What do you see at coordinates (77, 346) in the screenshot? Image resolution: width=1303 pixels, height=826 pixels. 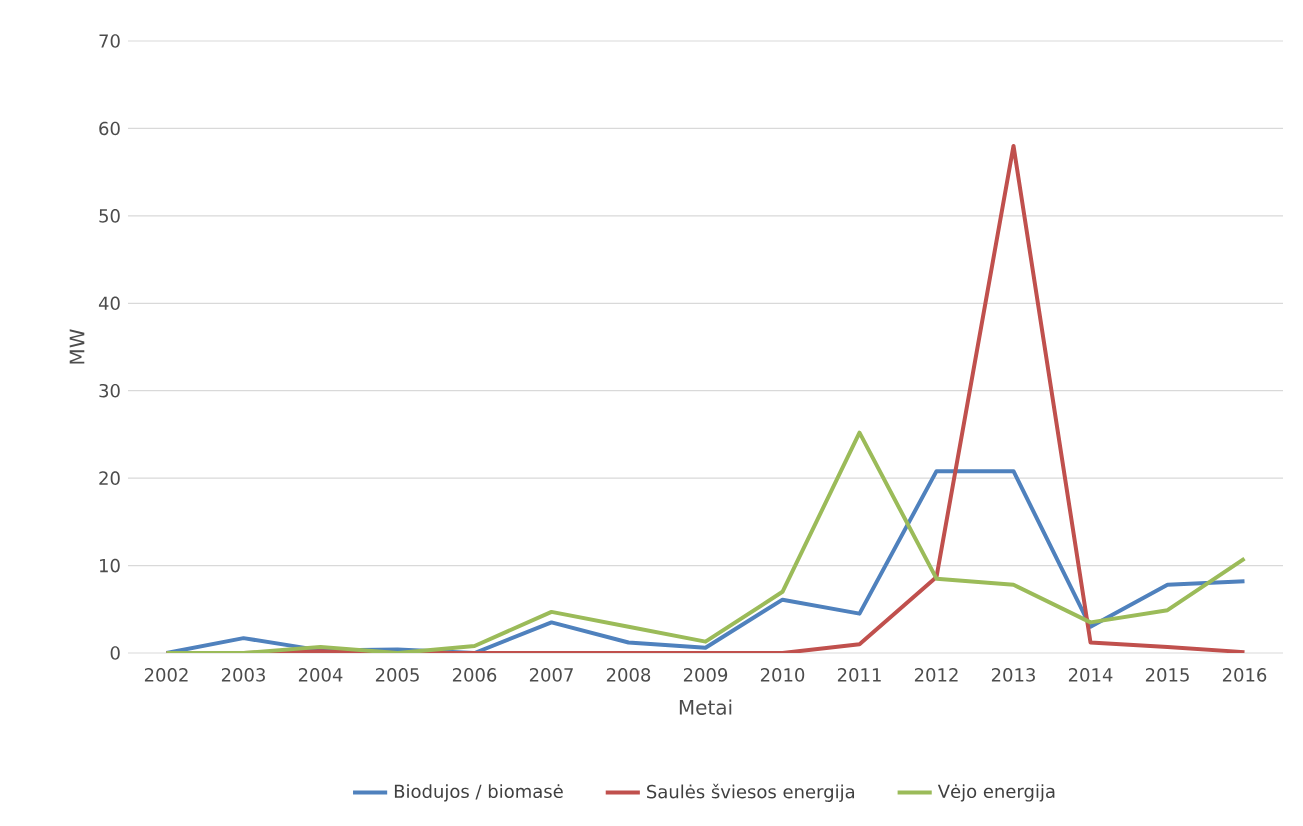 I see `y-axis-title: MW` at bounding box center [77, 346].